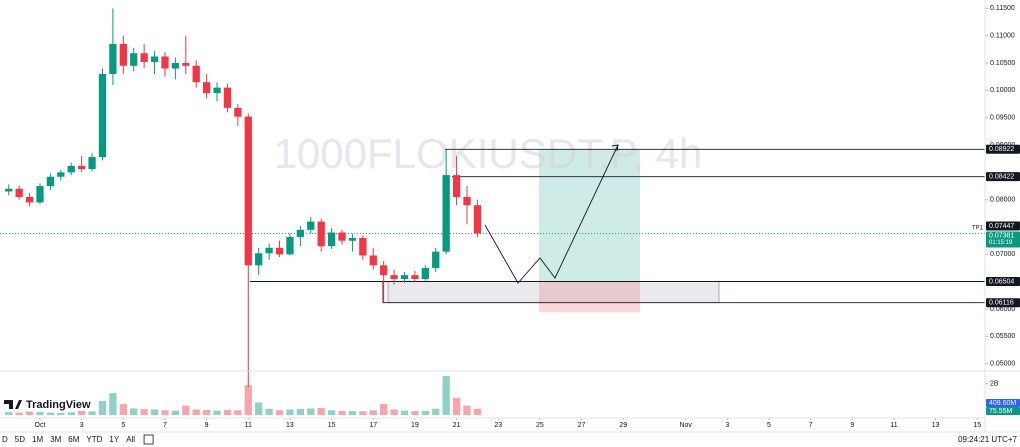 The image size is (1020, 447). What do you see at coordinates (20, 439) in the screenshot?
I see `range-button: 5D` at bounding box center [20, 439].